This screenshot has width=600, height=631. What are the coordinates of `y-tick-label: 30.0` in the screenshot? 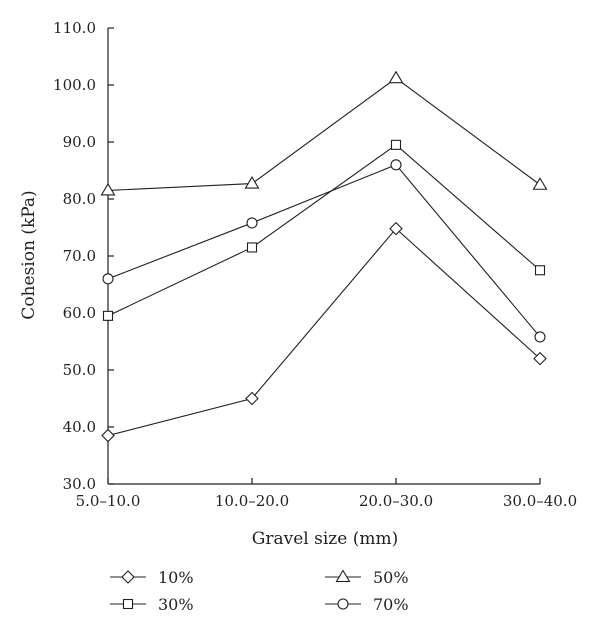 It's located at (79, 484).